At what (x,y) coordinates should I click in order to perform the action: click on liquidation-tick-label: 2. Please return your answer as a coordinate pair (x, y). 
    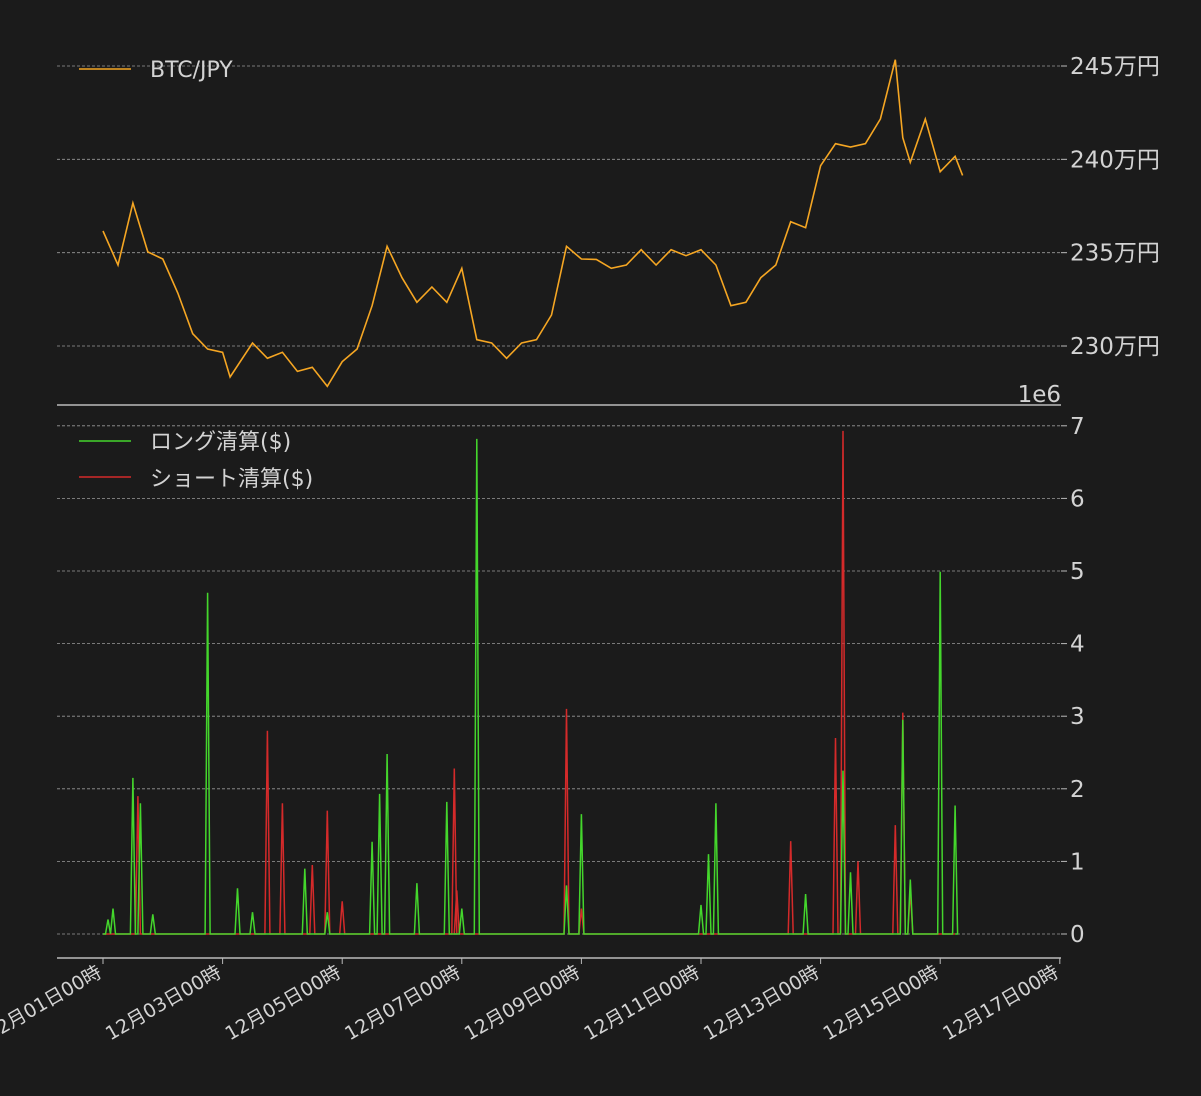
    Looking at the image, I should click on (1077, 790).